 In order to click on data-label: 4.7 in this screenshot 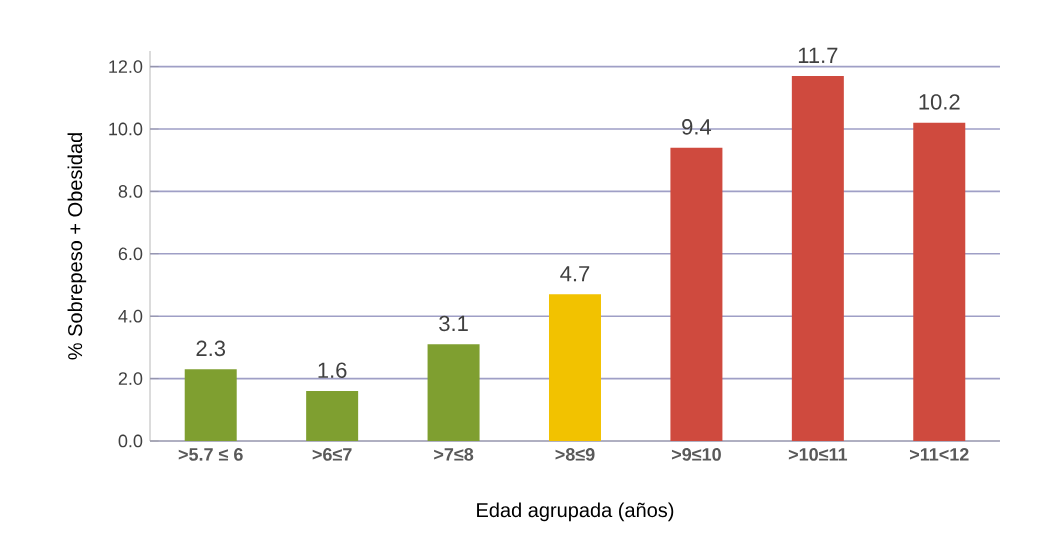, I will do `click(575, 274)`.